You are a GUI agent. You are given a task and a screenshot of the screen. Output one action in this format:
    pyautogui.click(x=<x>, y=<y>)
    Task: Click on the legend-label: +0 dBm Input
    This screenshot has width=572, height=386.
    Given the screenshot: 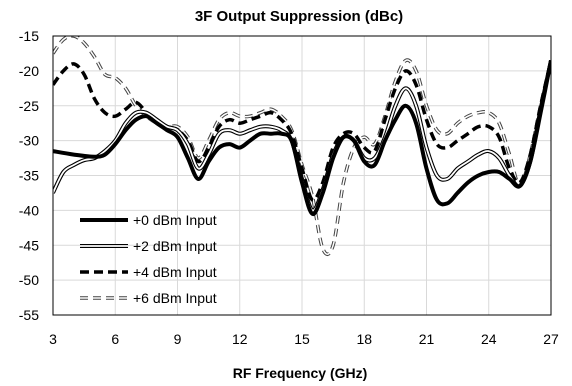 What is the action you would take?
    pyautogui.click(x=175, y=220)
    